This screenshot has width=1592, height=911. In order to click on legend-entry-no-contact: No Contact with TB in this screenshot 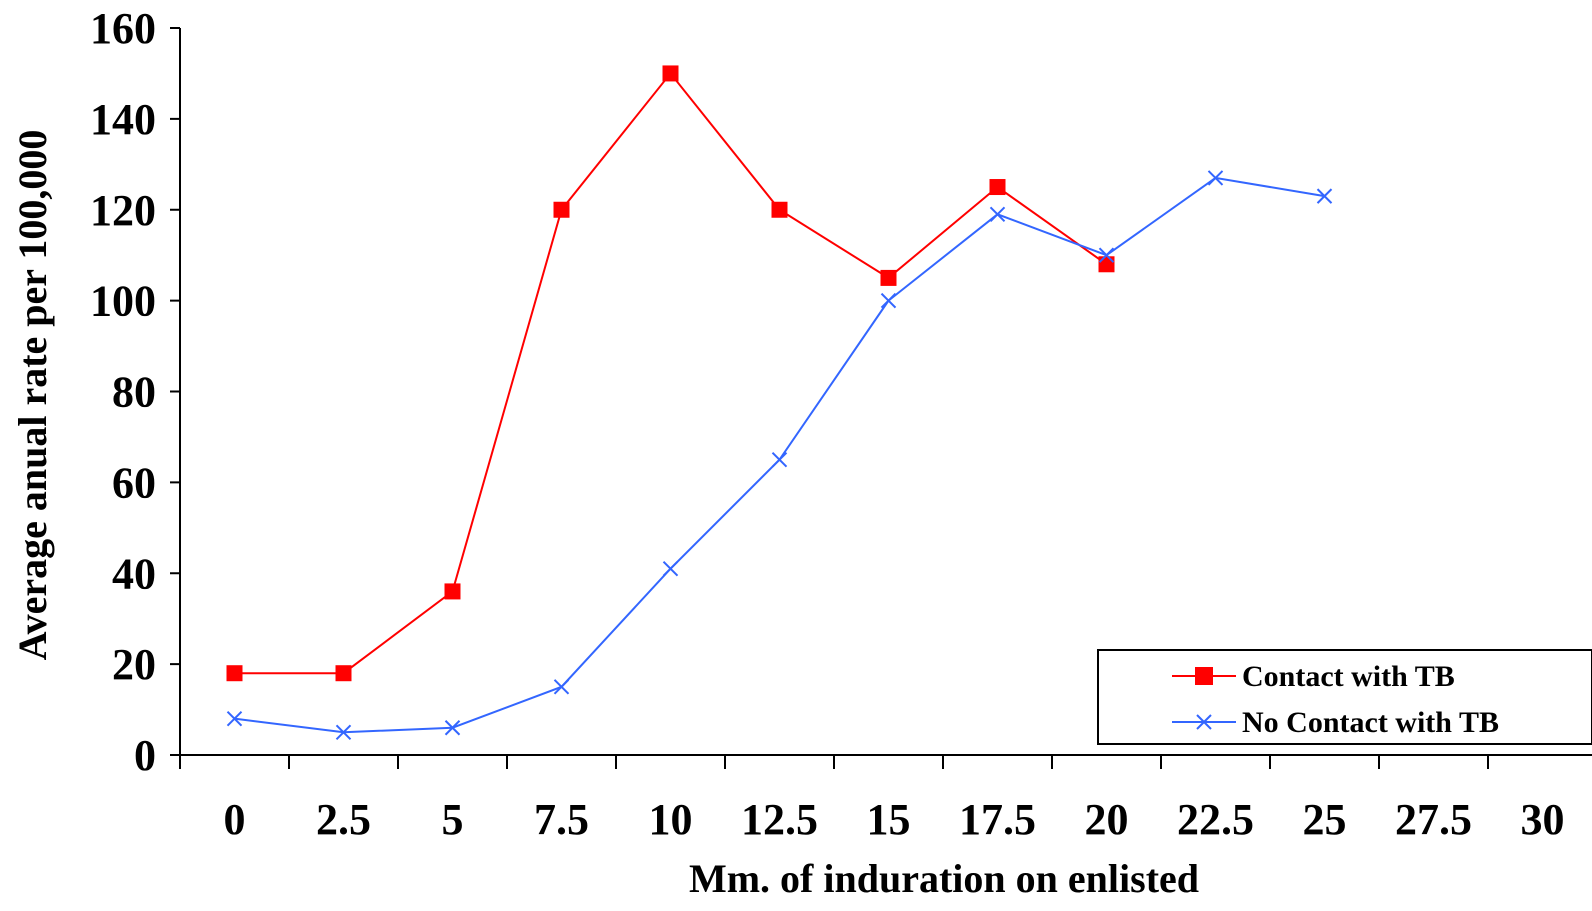, I will do `click(1335, 722)`.